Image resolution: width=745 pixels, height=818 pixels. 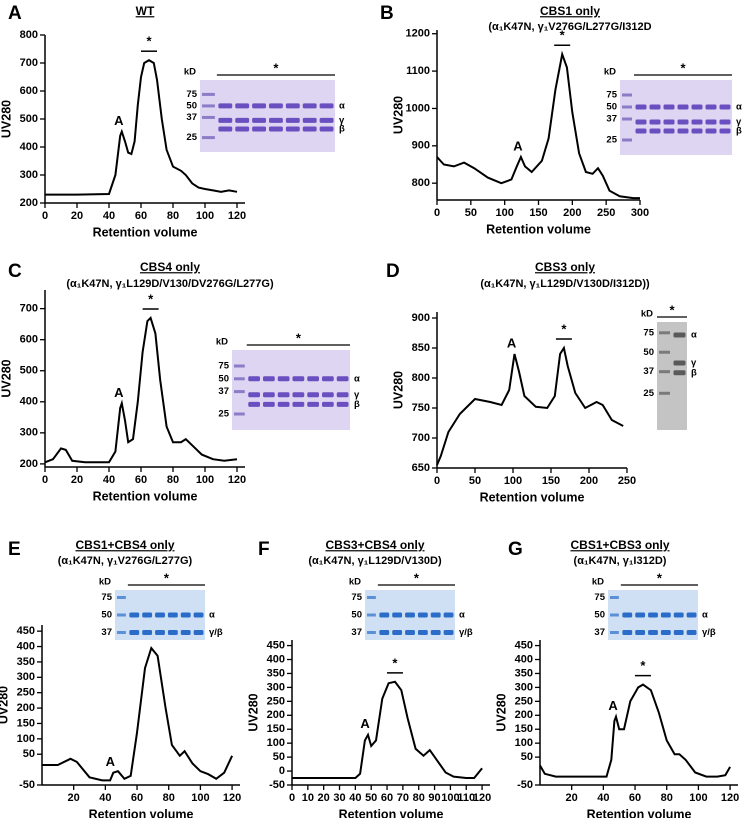 I want to click on panel-title: CBS4 only, so click(x=170, y=267).